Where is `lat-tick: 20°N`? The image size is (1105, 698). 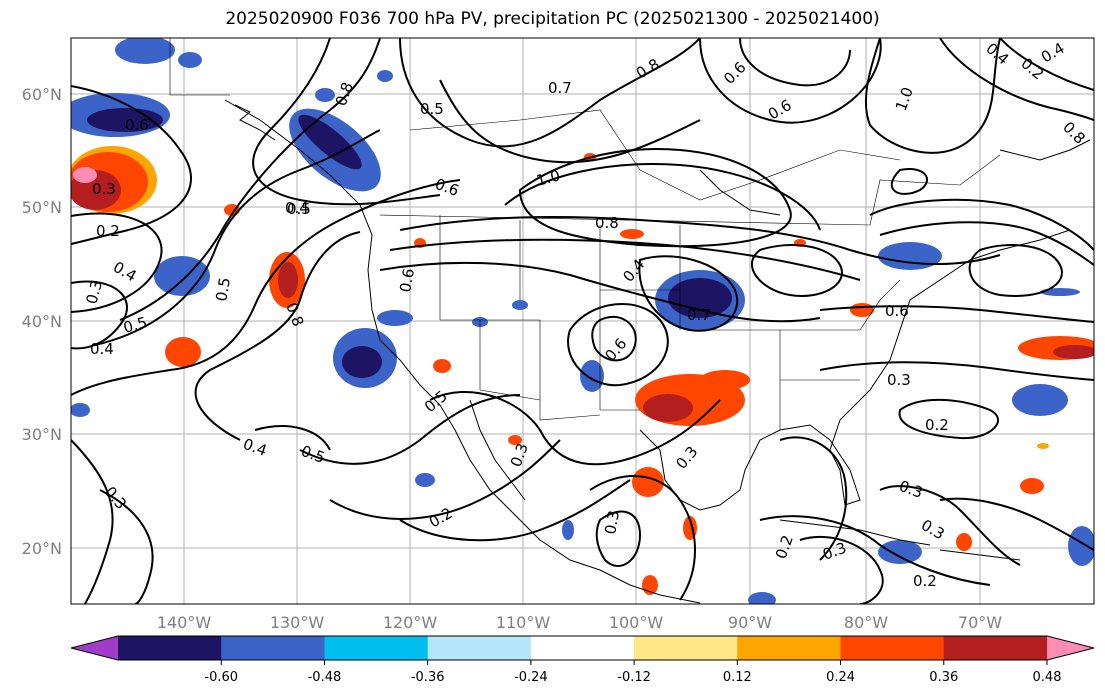
lat-tick: 20°N is located at coordinates (42, 548).